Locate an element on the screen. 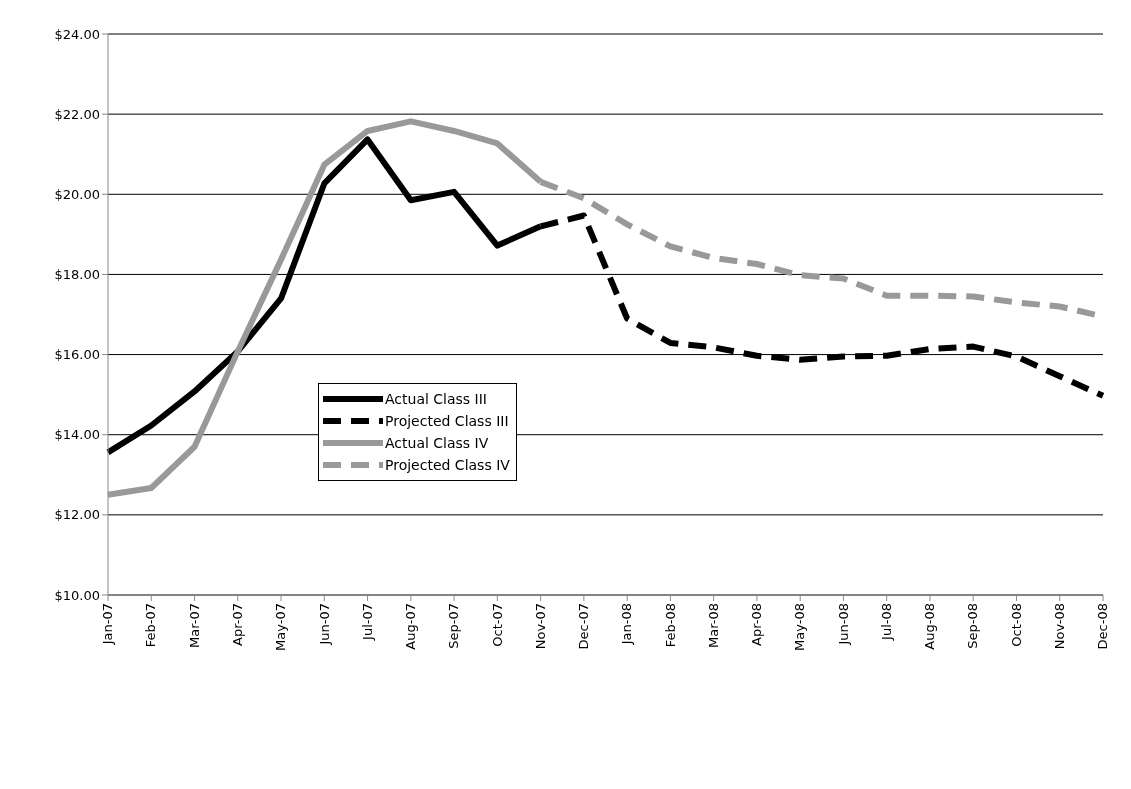 The image size is (1131, 789). legend-label: Projected Class III is located at coordinates (447, 421).